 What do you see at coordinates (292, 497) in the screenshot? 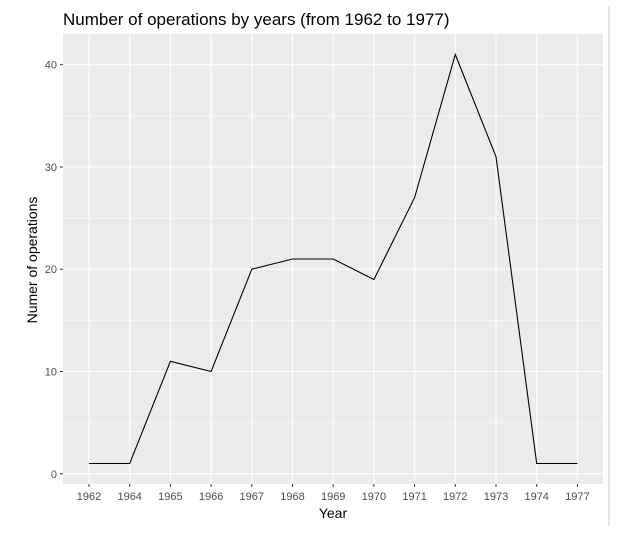
I see `x-tick-label: 1968` at bounding box center [292, 497].